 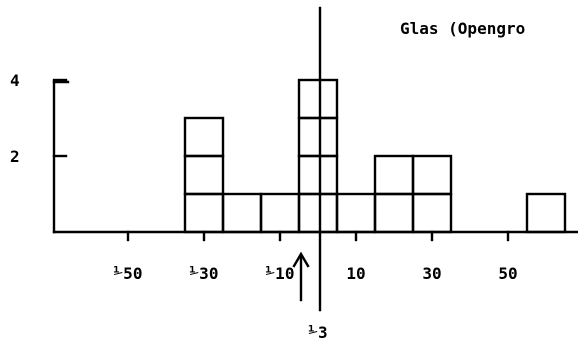 I want to click on y-tick-label: 2, so click(x=15, y=156).